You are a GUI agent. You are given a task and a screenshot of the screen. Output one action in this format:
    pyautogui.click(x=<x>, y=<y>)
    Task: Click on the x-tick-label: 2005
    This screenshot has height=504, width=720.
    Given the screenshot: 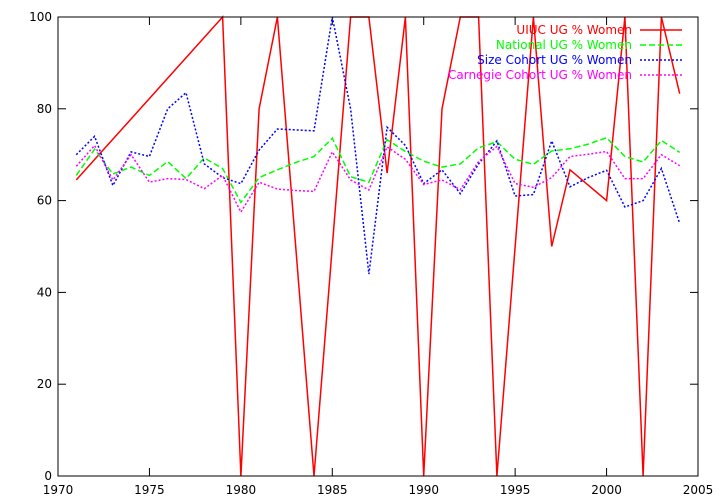 What is the action you would take?
    pyautogui.click(x=698, y=490)
    